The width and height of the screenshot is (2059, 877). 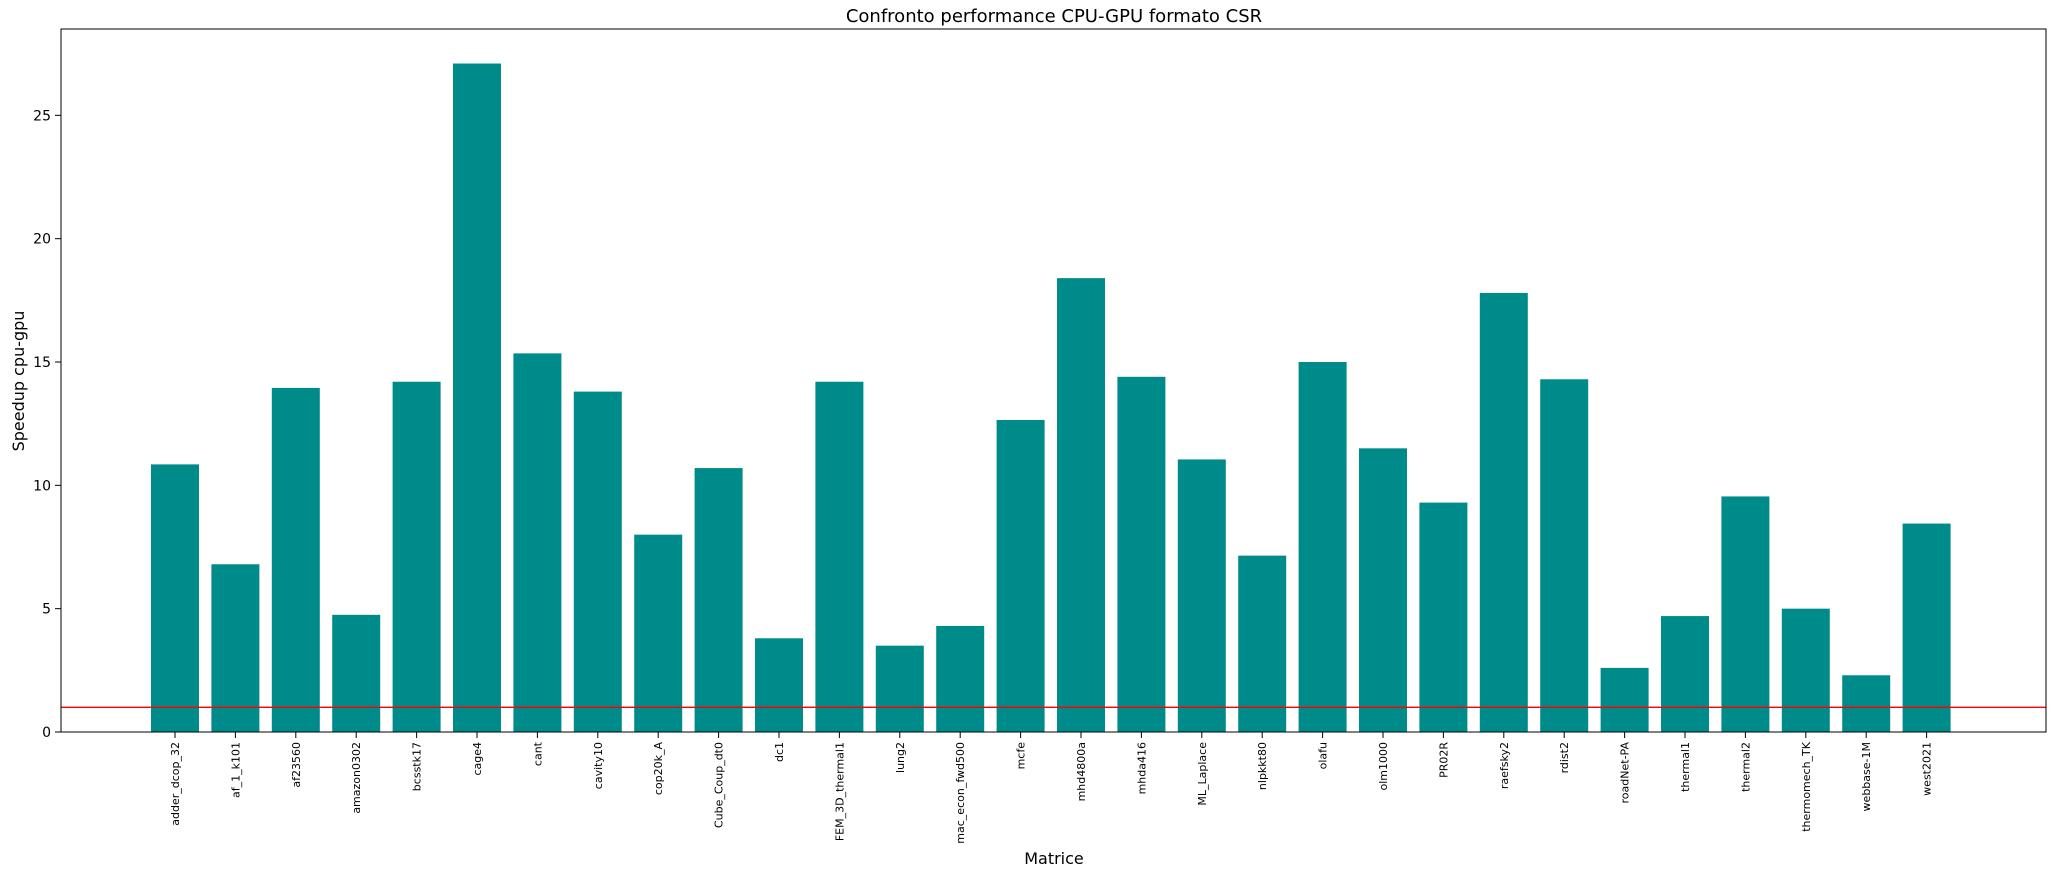 What do you see at coordinates (1745, 767) in the screenshot?
I see `x-tick-label: thermal2` at bounding box center [1745, 767].